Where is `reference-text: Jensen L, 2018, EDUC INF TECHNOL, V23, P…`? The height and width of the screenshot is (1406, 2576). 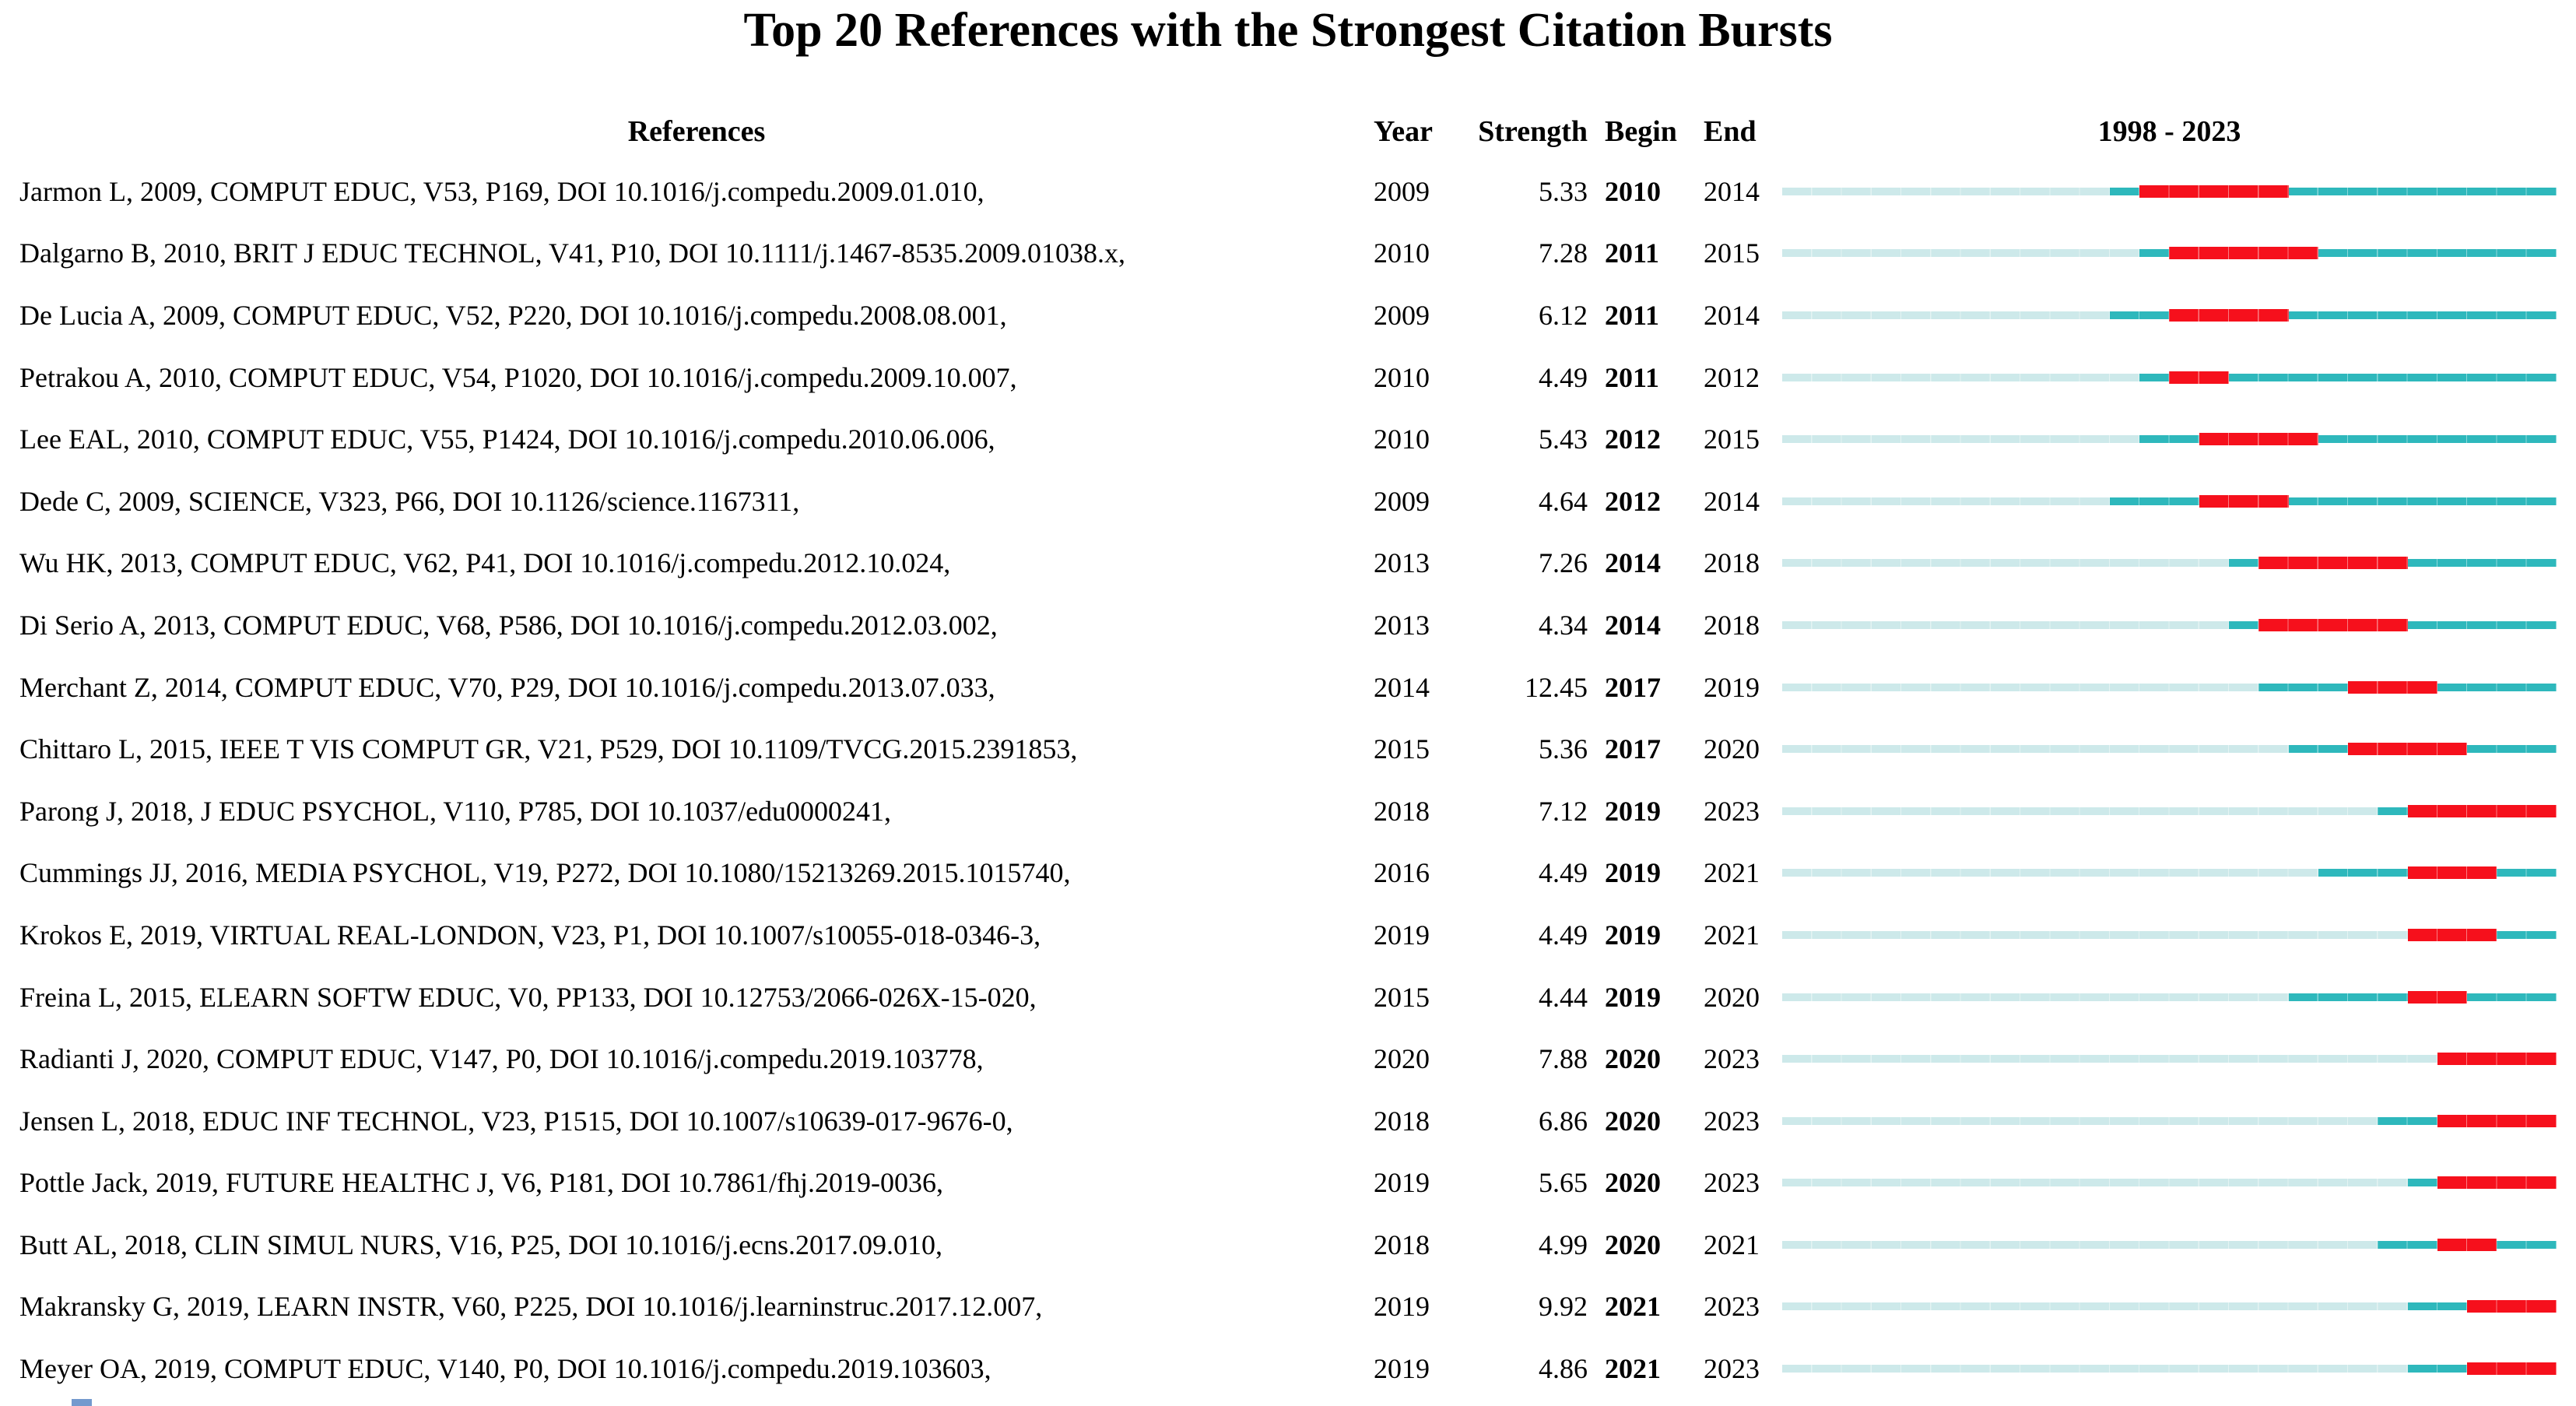 reference-text: Jensen L, 2018, EDUC INF TECHNOL, V23, P… is located at coordinates (516, 1121).